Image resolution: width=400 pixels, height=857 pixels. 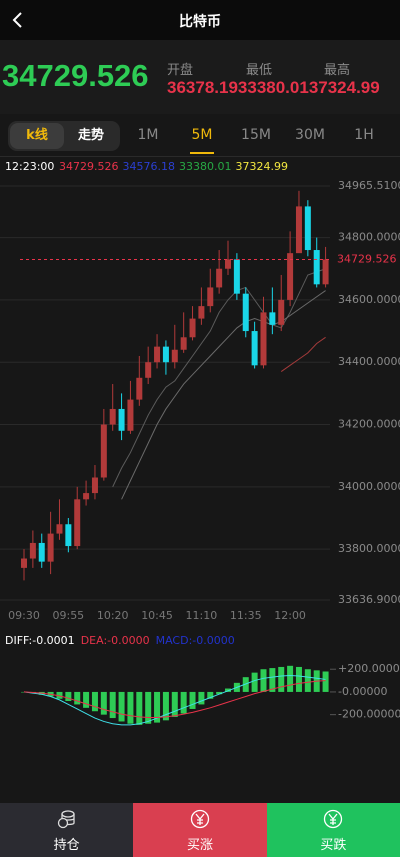 What do you see at coordinates (157, 615) in the screenshot?
I see `x-tick-label: 10:45` at bounding box center [157, 615].